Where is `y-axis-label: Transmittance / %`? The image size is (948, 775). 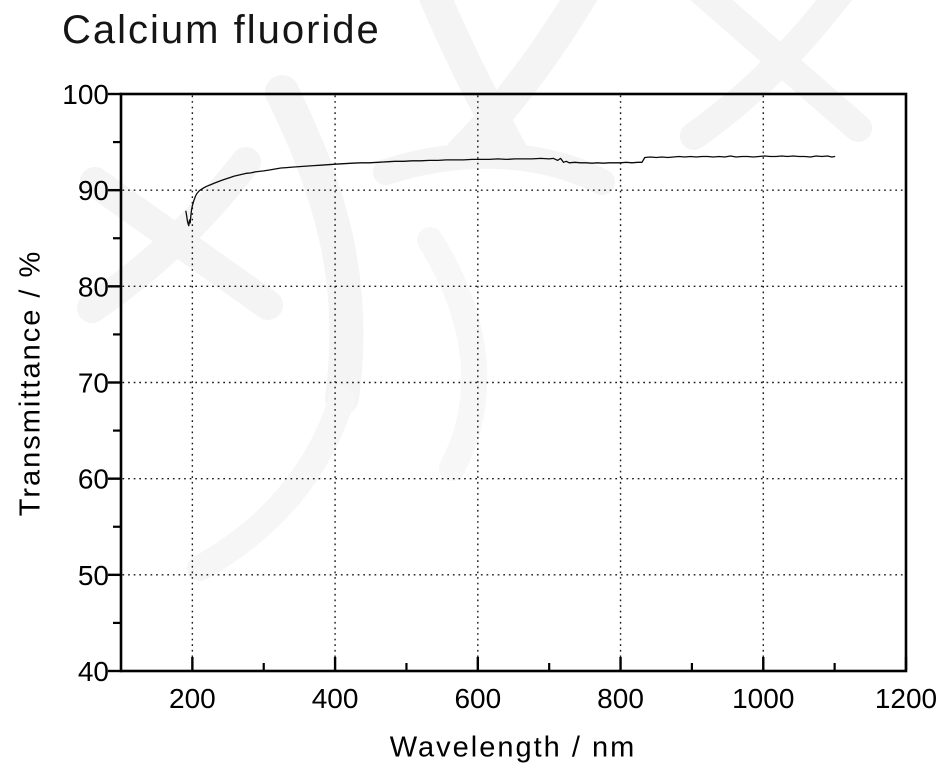 y-axis-label: Transmittance / % is located at coordinates (30, 383).